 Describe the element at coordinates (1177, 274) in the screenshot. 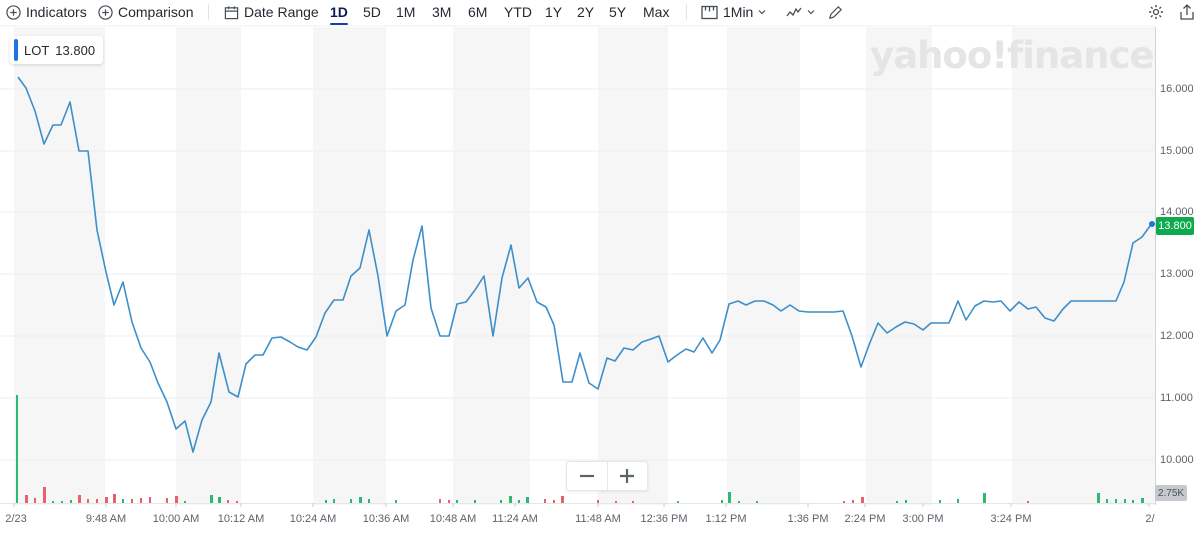

I see `y-tick: 13.000` at that location.